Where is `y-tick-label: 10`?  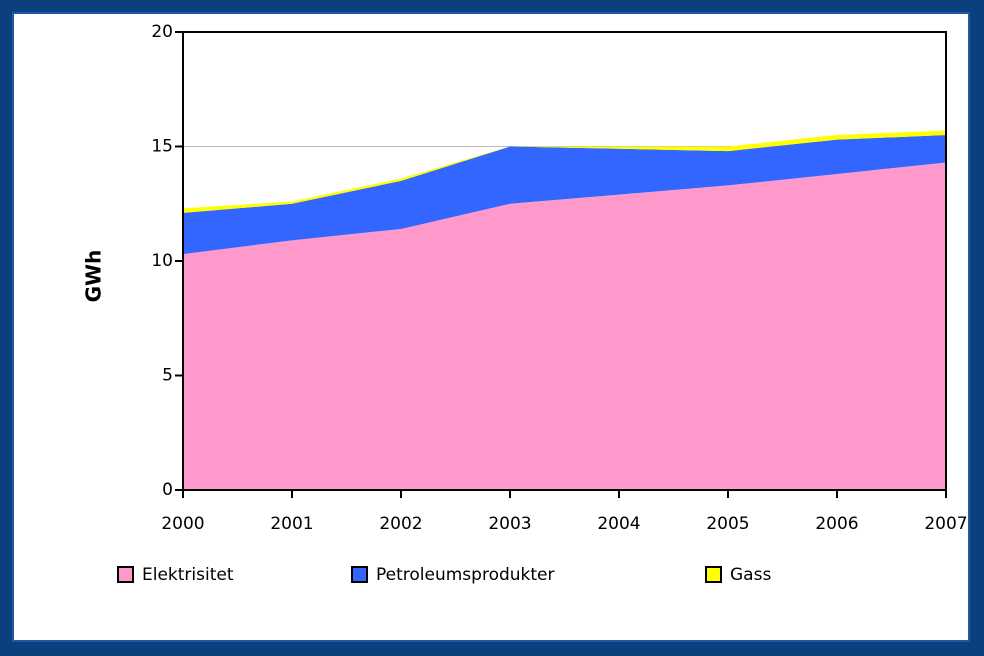 y-tick-label: 10 is located at coordinates (162, 261).